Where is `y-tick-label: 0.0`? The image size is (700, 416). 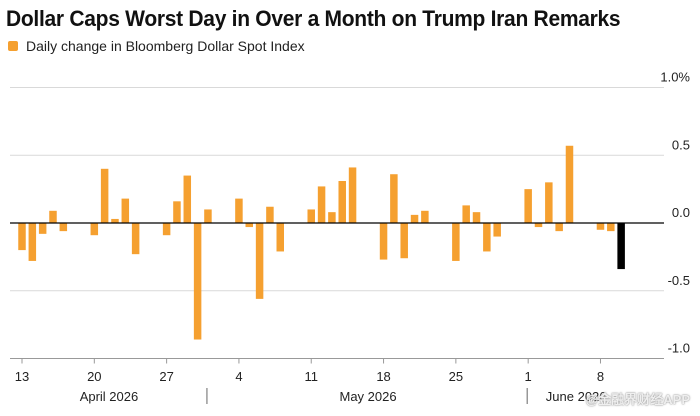 y-tick-label: 0.0 is located at coordinates (681, 212).